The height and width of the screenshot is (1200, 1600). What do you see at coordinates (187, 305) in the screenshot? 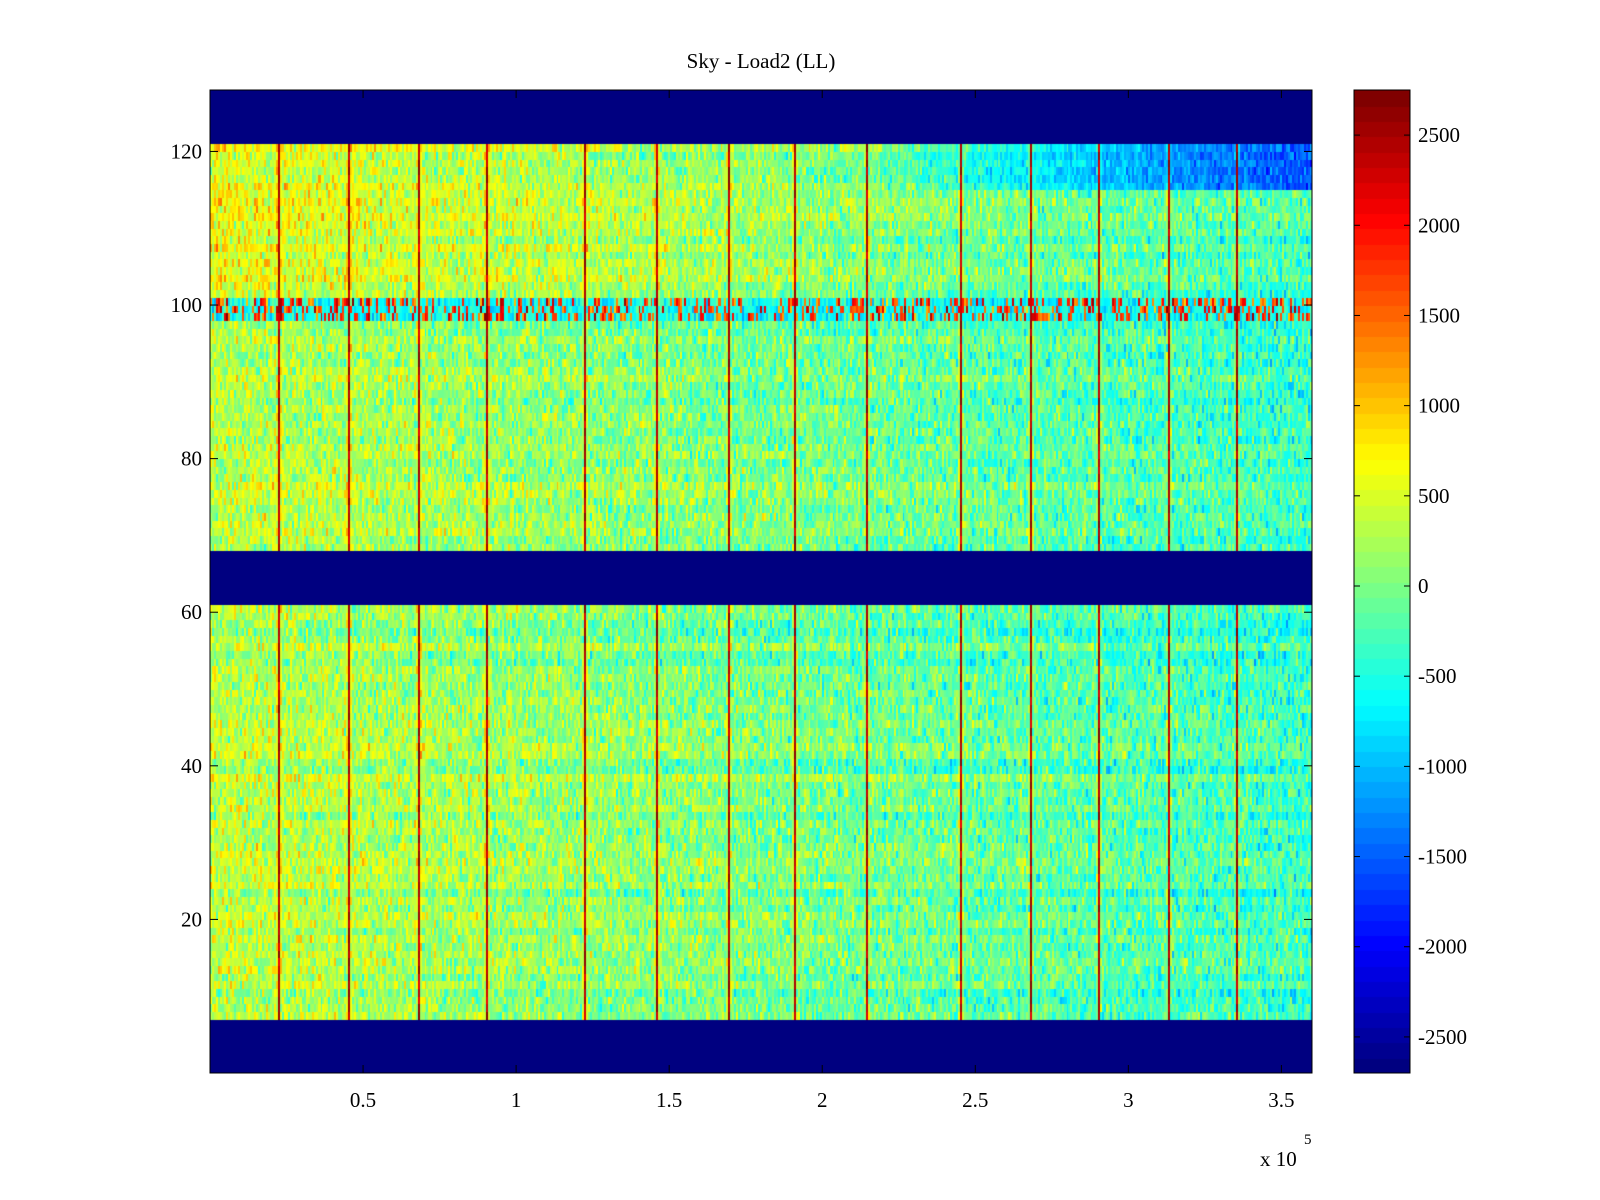
I see `y-tick-label: 100` at bounding box center [187, 305].